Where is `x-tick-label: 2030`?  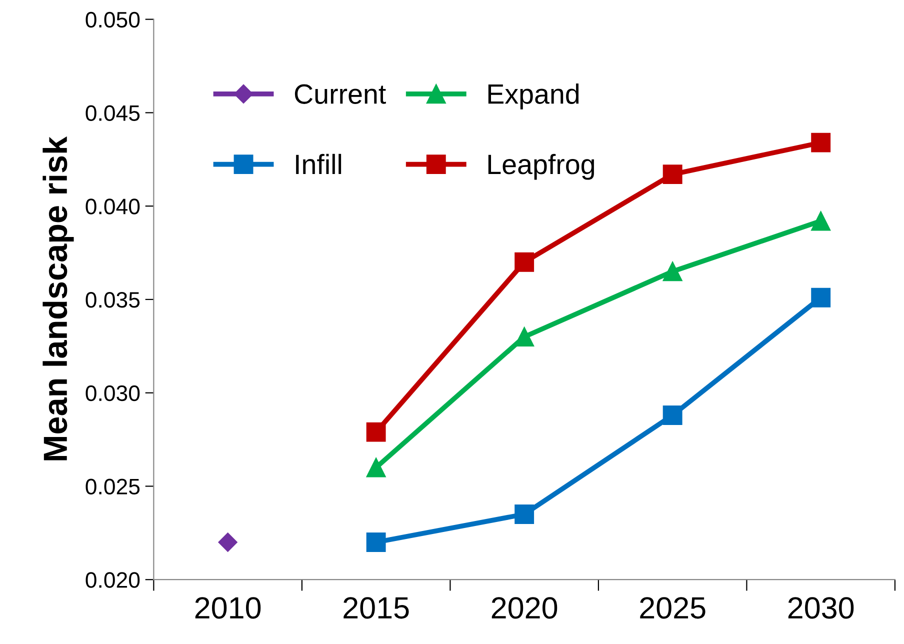
x-tick-label: 2030 is located at coordinates (821, 608).